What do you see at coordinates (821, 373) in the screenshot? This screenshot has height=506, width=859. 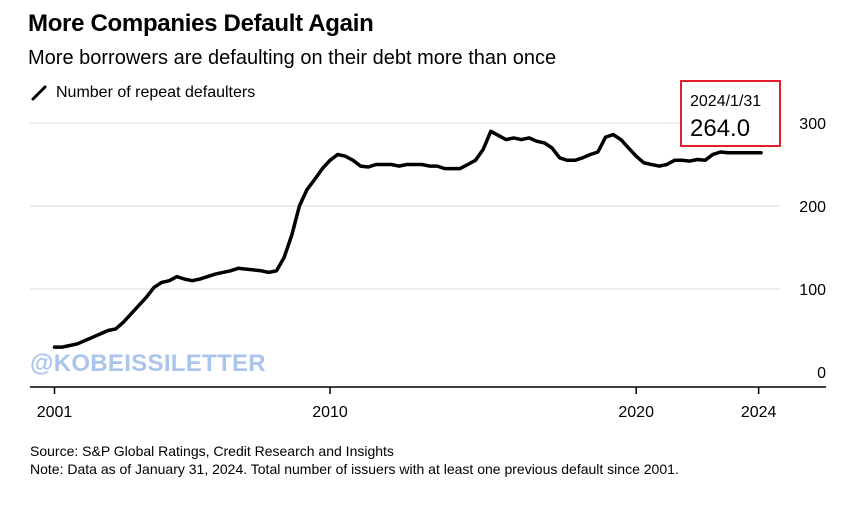 I see `y-tick-label: 0` at bounding box center [821, 373].